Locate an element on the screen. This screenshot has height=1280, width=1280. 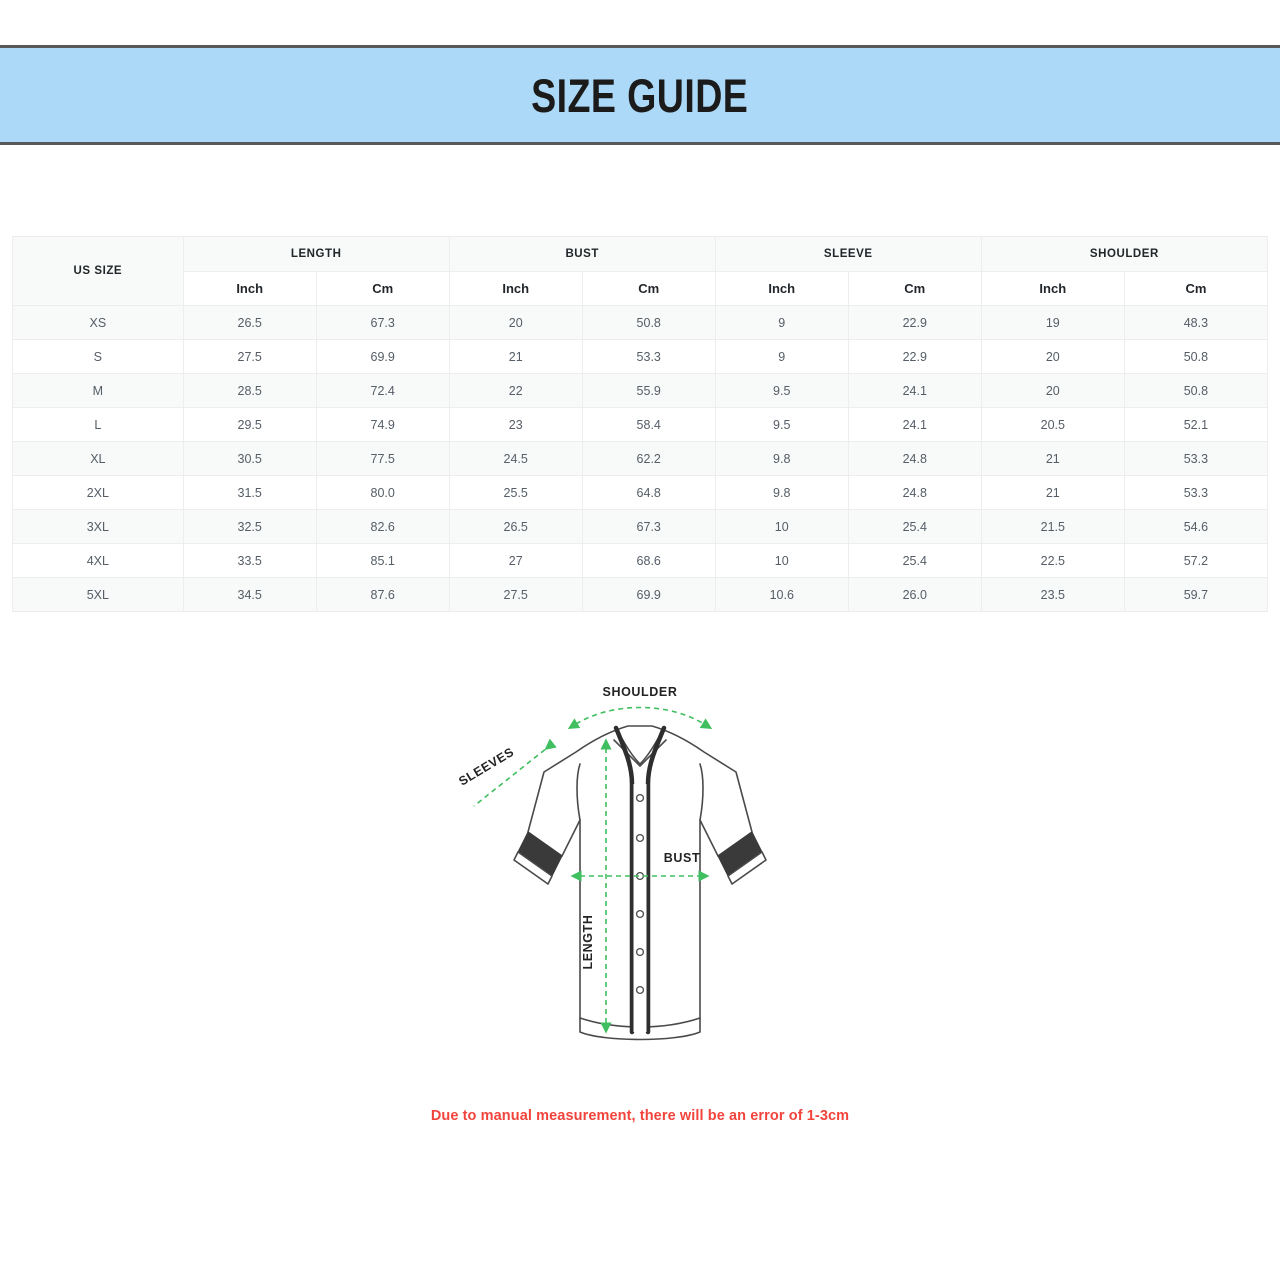
cell-shoulder-cm: 50.8 is located at coordinates (1196, 356).